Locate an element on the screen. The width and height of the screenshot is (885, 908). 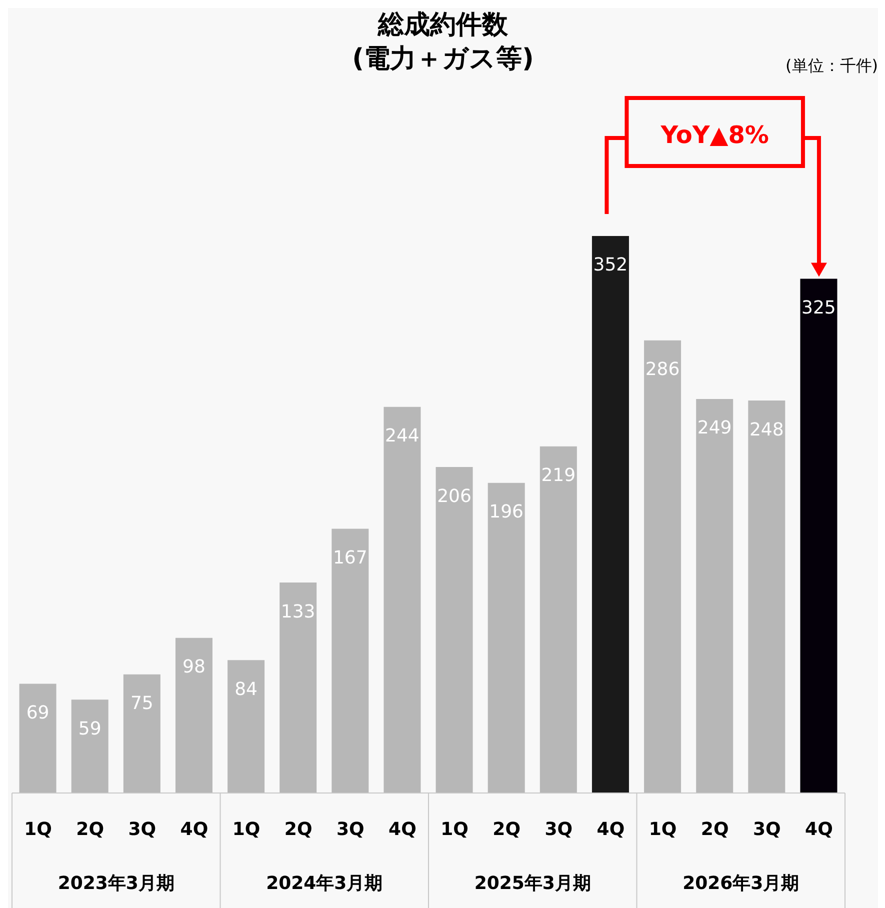
data-label: 98 is located at coordinates (194, 667).